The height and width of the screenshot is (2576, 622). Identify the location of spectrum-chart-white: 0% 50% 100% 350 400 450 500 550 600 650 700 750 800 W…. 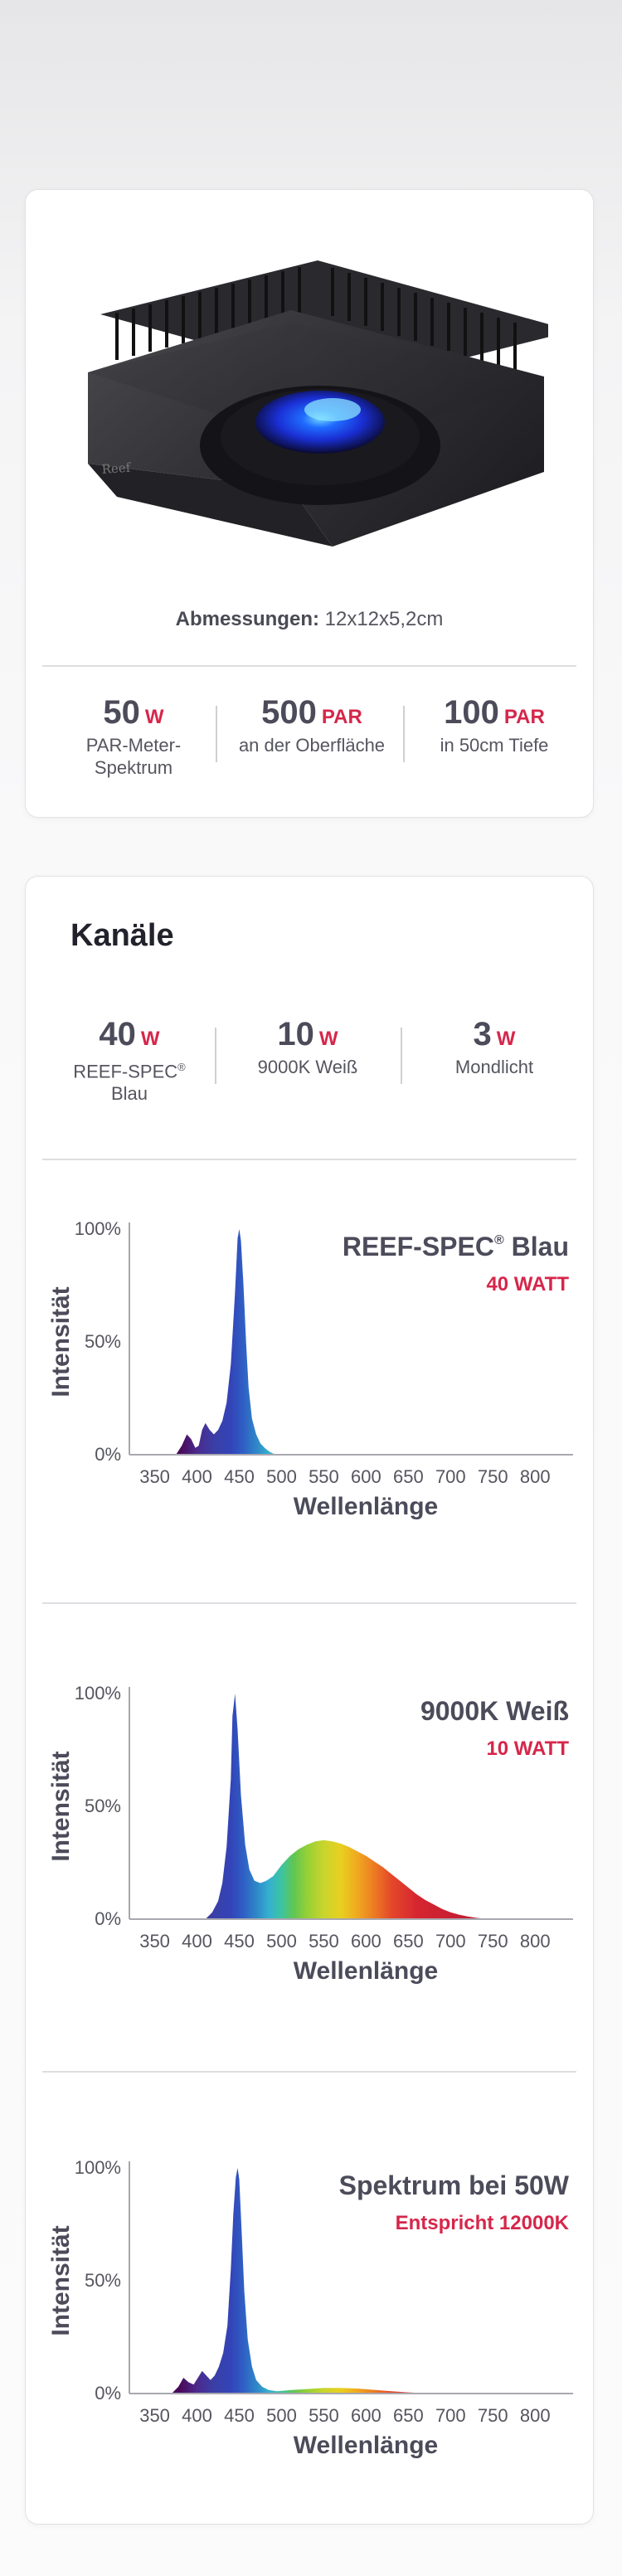
(309, 1839).